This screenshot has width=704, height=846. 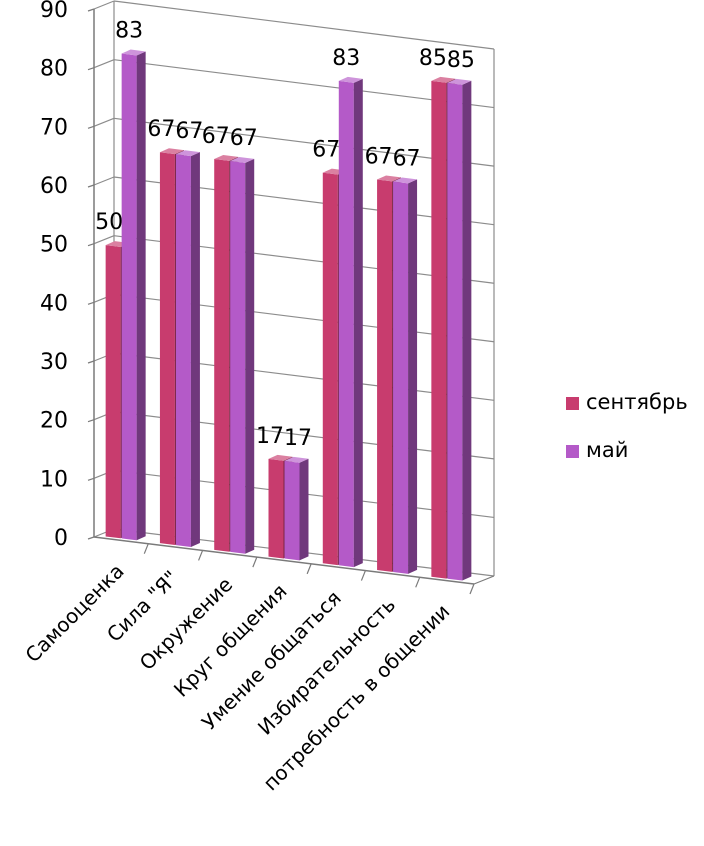 I want to click on y-tick-label: 90, so click(x=54, y=11).